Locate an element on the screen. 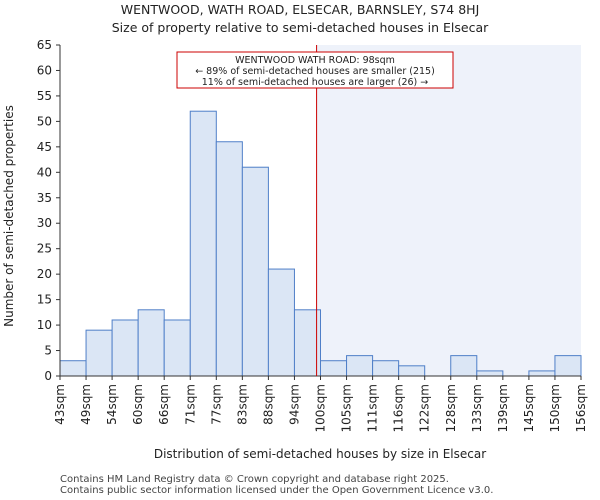  y-tick-label: 35 is located at coordinates (44, 198).